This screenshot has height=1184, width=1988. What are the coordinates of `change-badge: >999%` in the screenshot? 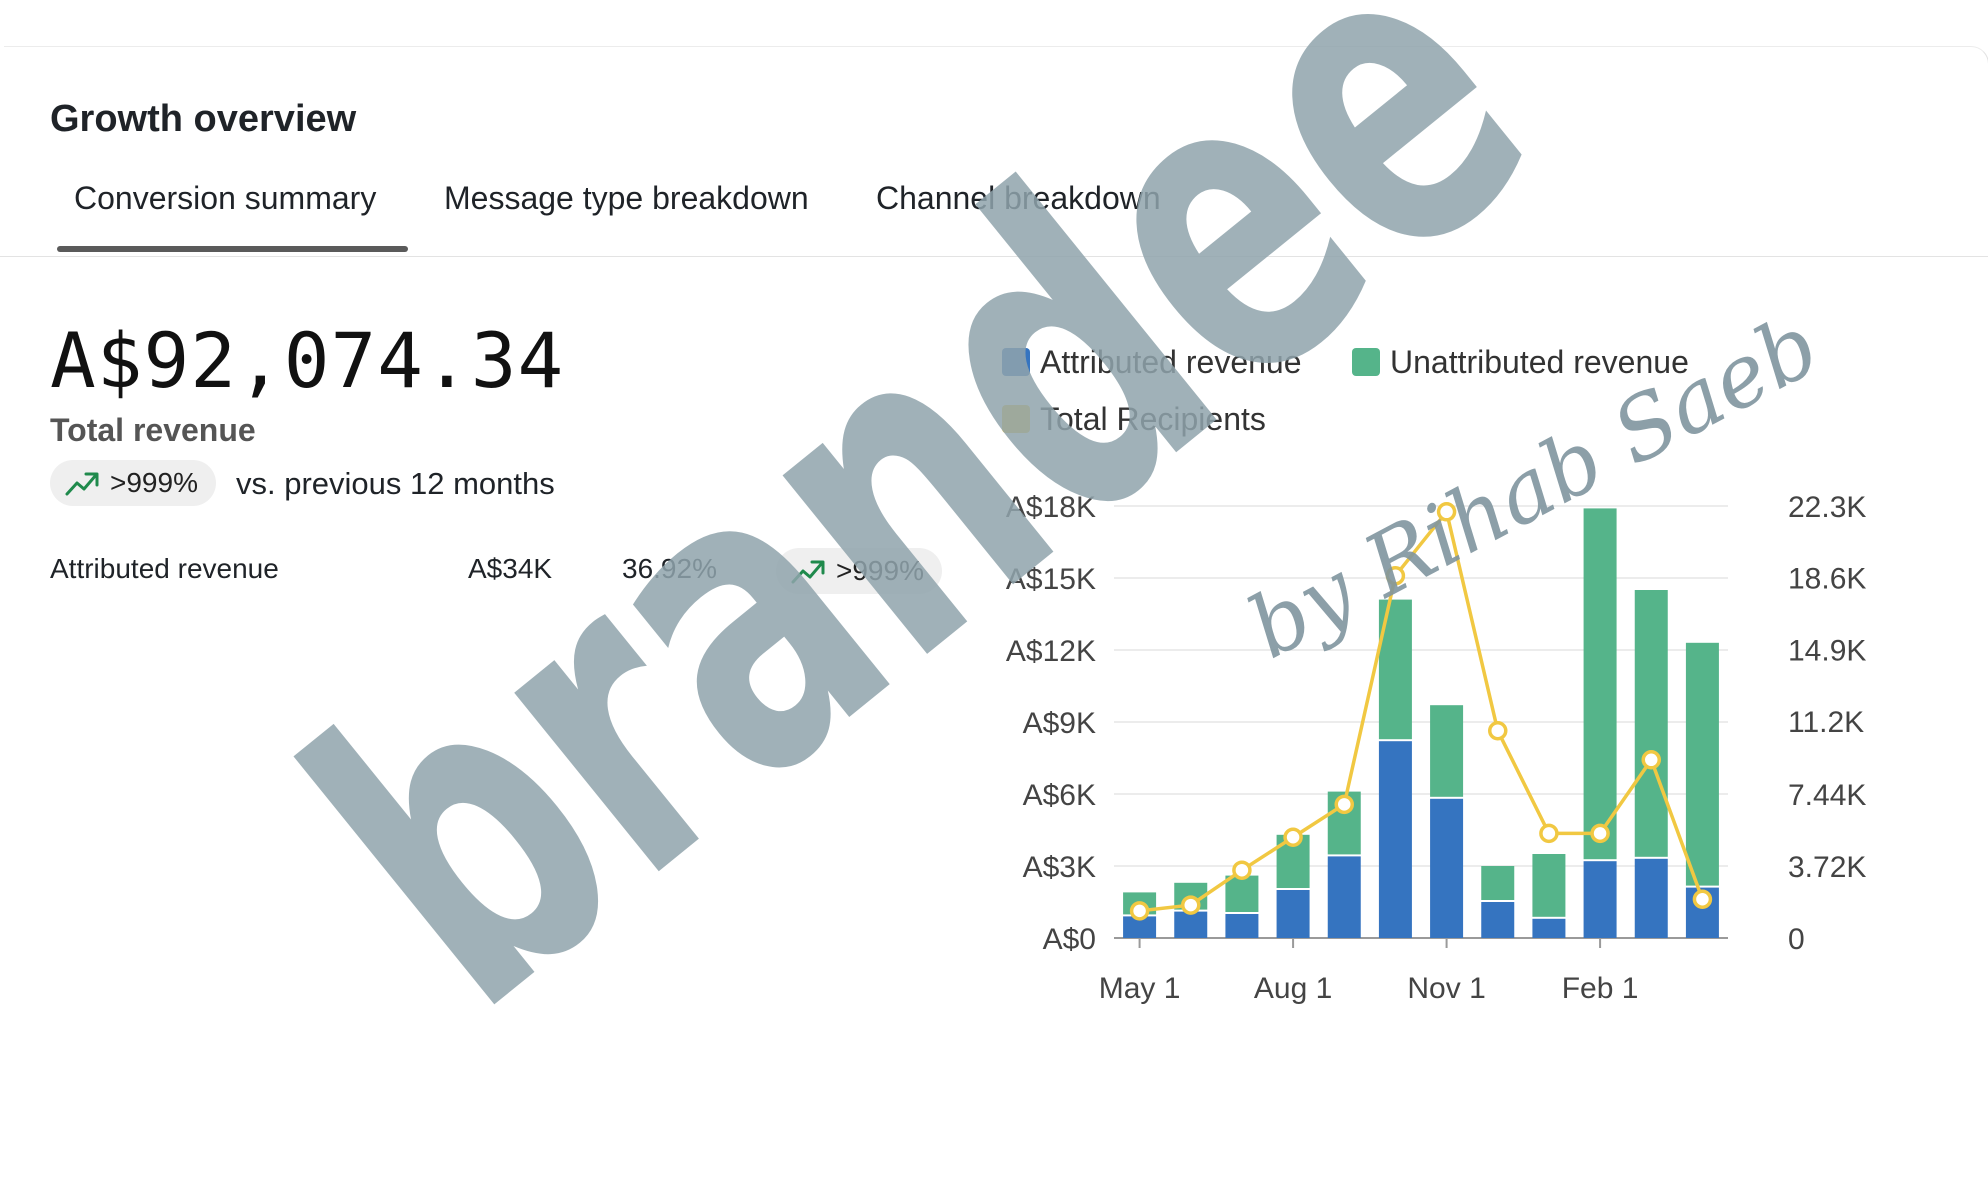 It's located at (133, 483).